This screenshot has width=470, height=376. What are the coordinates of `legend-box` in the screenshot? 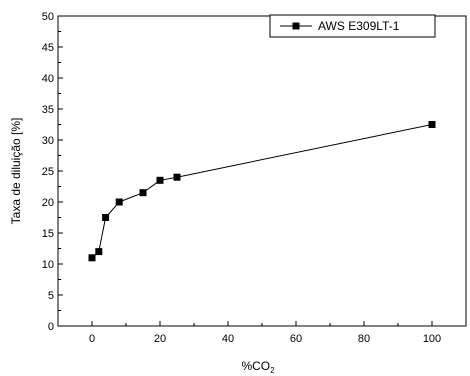 It's located at (352, 26).